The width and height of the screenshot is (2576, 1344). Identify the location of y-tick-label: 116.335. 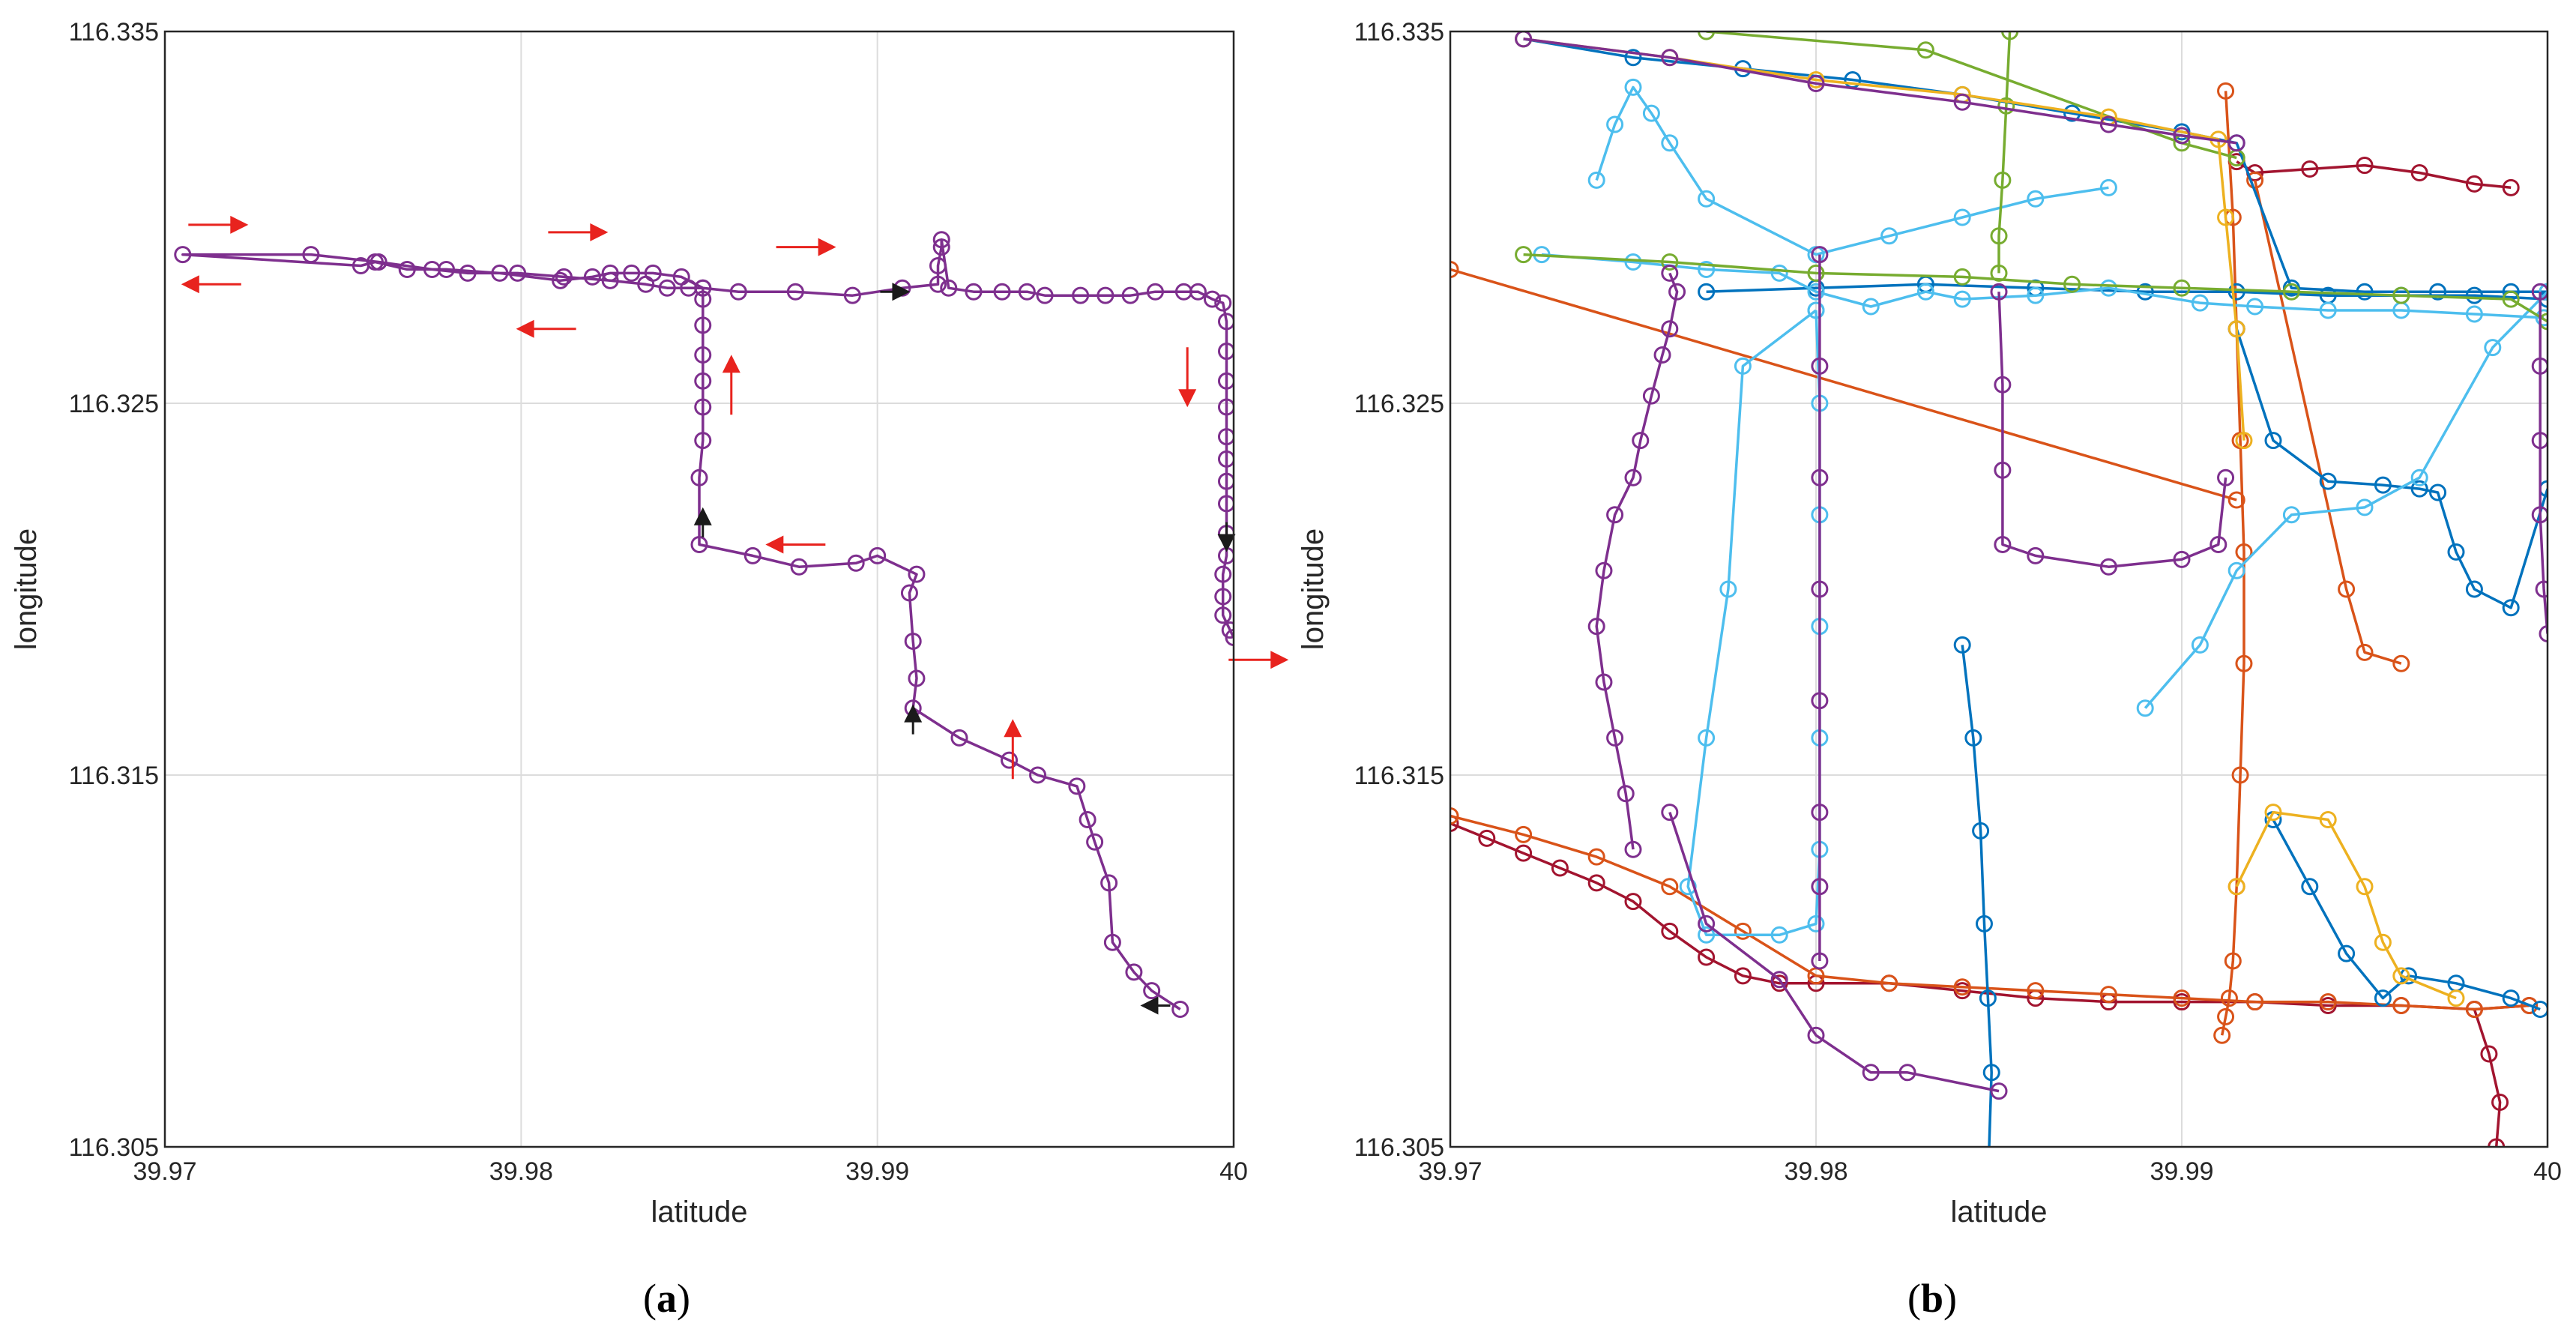
(1399, 32).